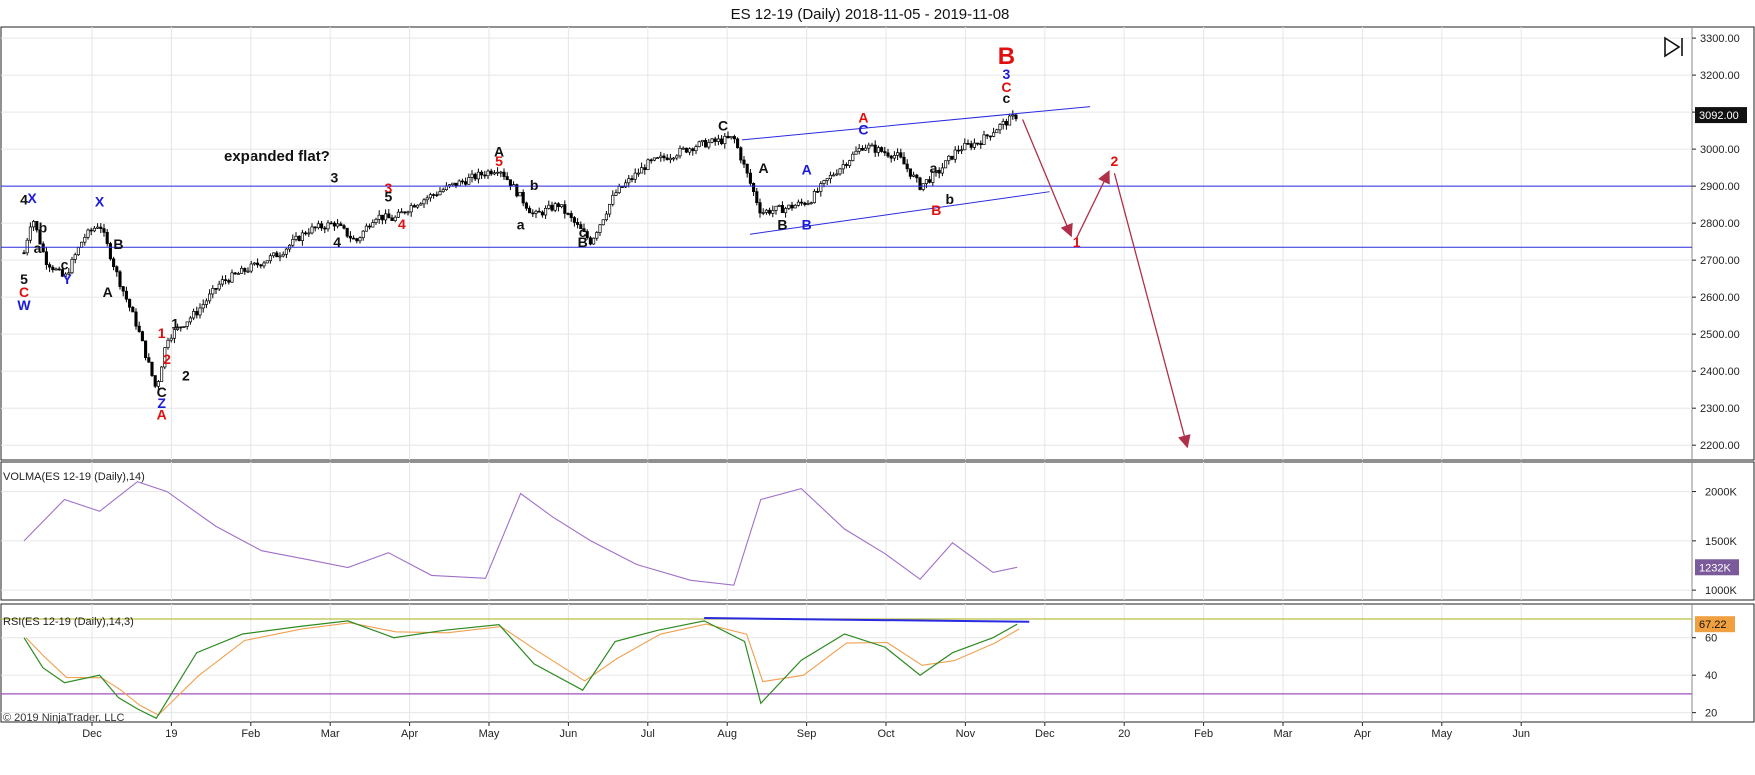 The width and height of the screenshot is (1755, 775). What do you see at coordinates (1673, 47) in the screenshot?
I see `play-icon` at bounding box center [1673, 47].